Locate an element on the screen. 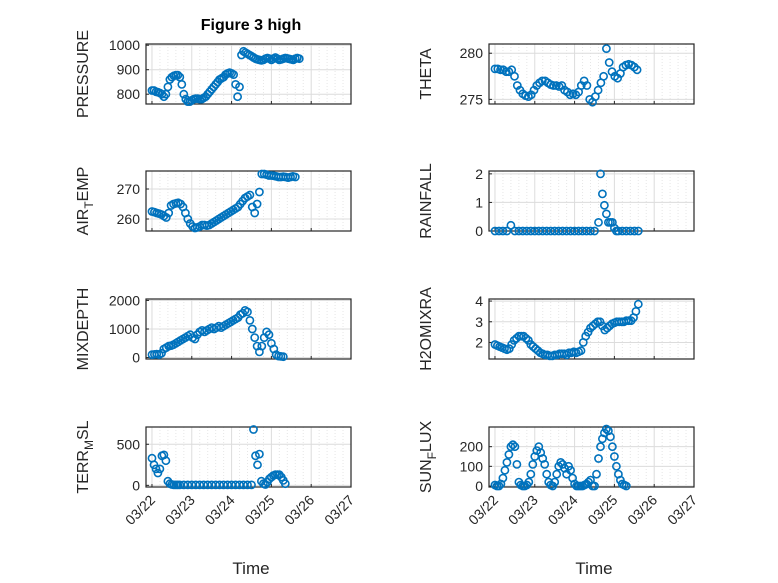  h2omixra-ytick-label-0: 2 is located at coordinates (479, 342).